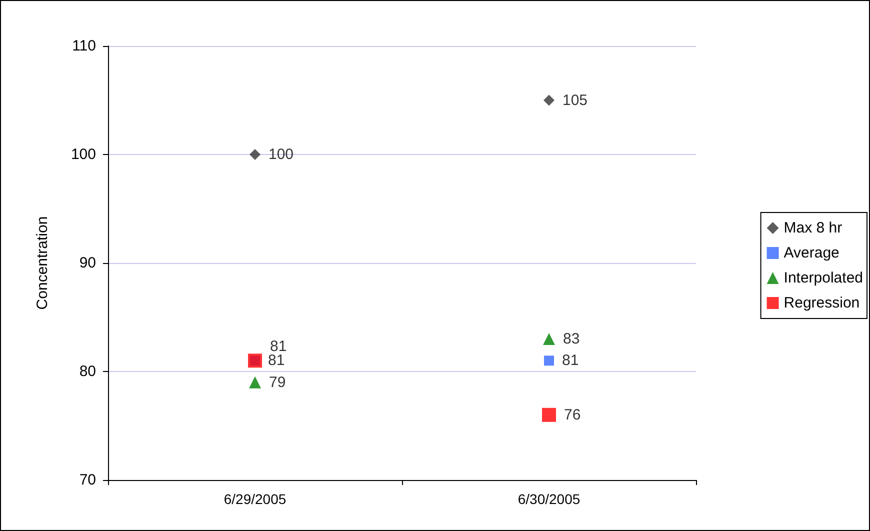 The height and width of the screenshot is (531, 870). I want to click on y-tick-label: 70, so click(87, 480).